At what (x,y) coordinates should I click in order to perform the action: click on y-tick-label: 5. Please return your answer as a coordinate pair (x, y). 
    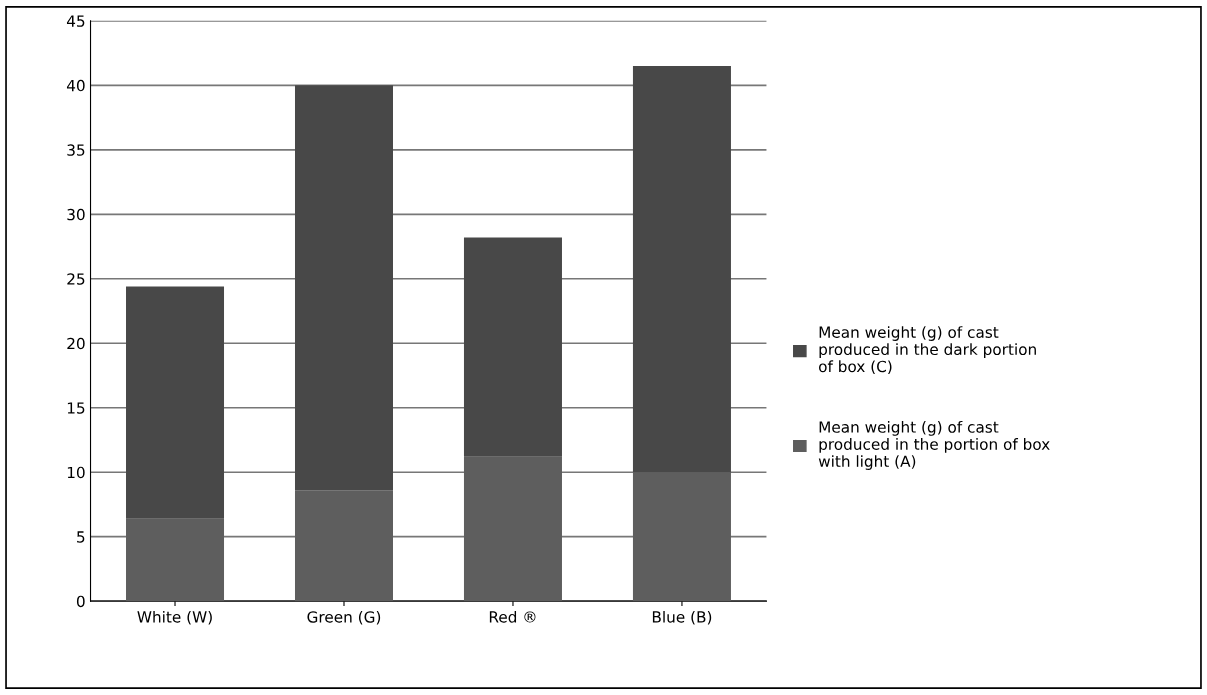
    Looking at the image, I should click on (81, 537).